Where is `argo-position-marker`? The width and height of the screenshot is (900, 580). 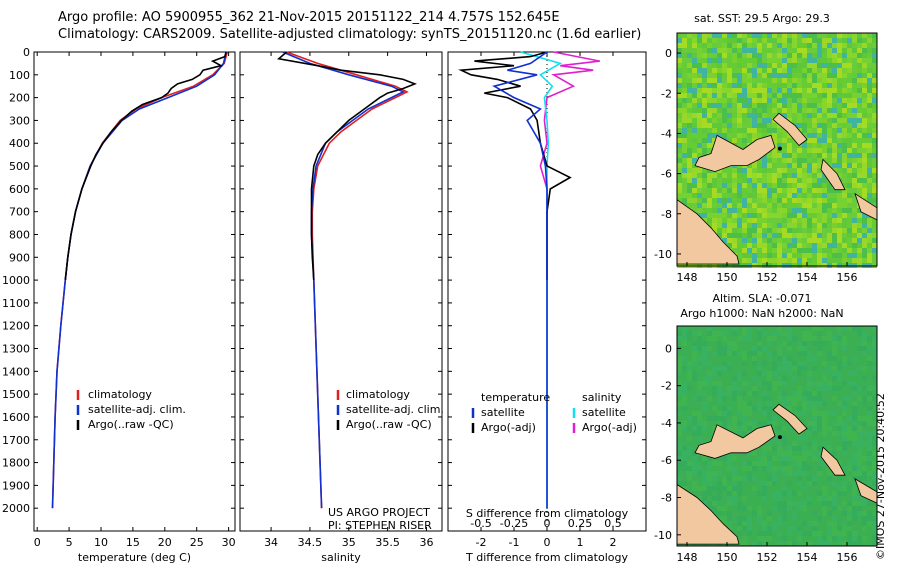
argo-position-marker is located at coordinates (779, 437).